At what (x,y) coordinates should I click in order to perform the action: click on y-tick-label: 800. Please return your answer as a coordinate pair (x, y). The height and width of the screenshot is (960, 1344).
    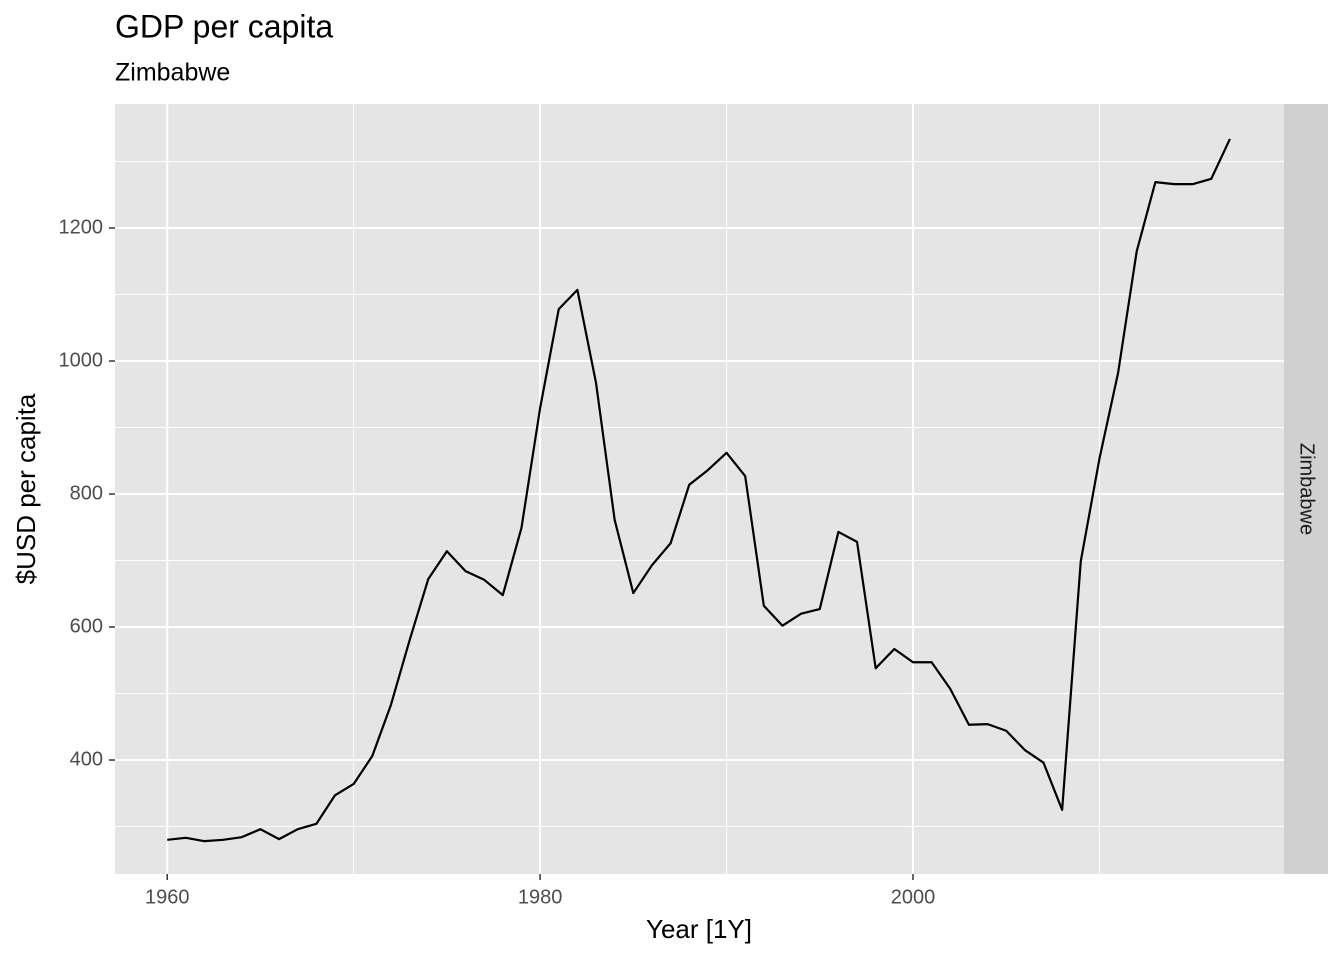
    Looking at the image, I should click on (86, 493).